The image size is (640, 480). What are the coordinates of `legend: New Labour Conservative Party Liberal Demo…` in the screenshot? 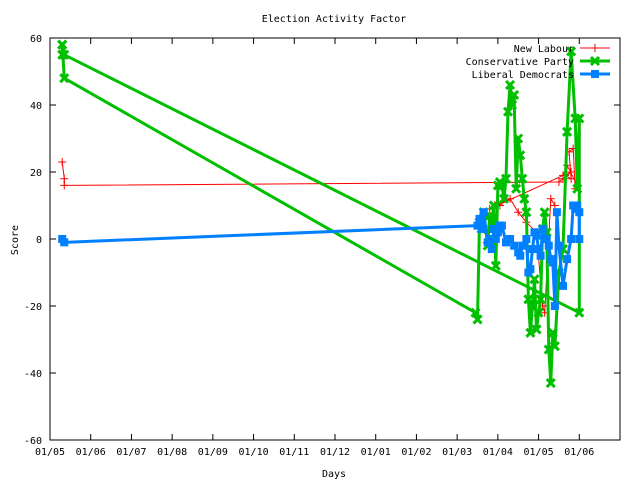 It's located at (538, 62).